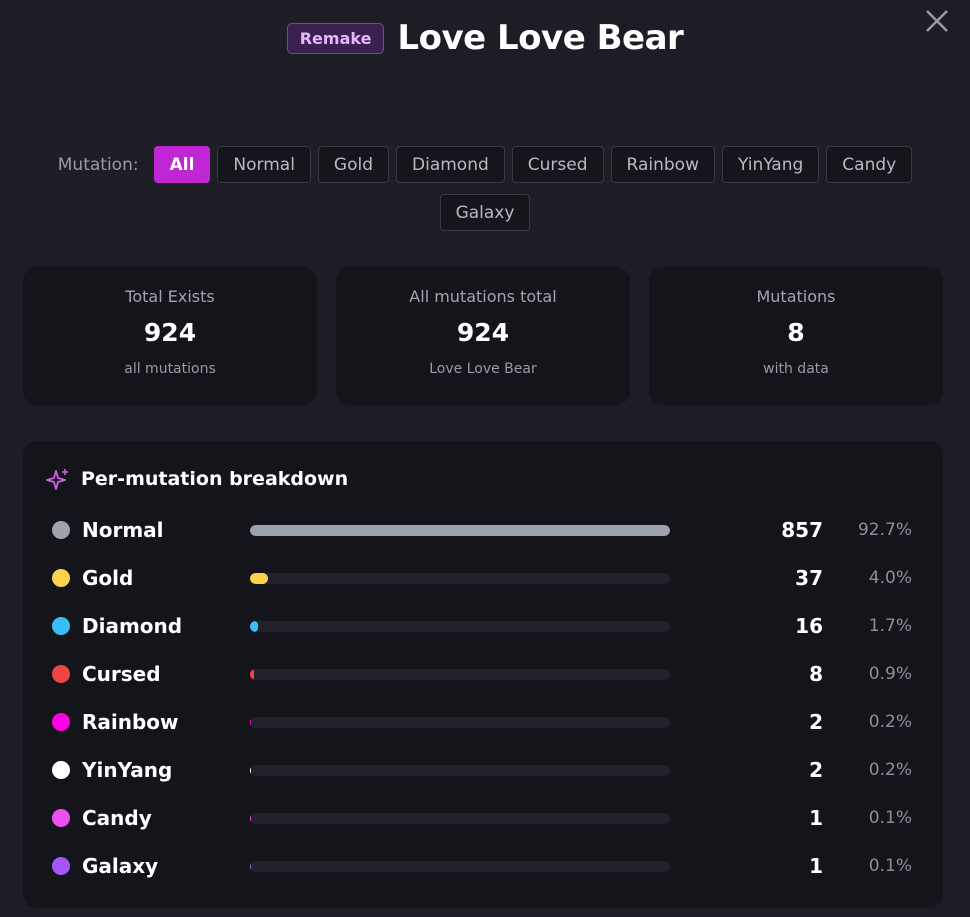 The image size is (970, 917). I want to click on stat-card: All mutations total 924 Love Love Bear, so click(483, 336).